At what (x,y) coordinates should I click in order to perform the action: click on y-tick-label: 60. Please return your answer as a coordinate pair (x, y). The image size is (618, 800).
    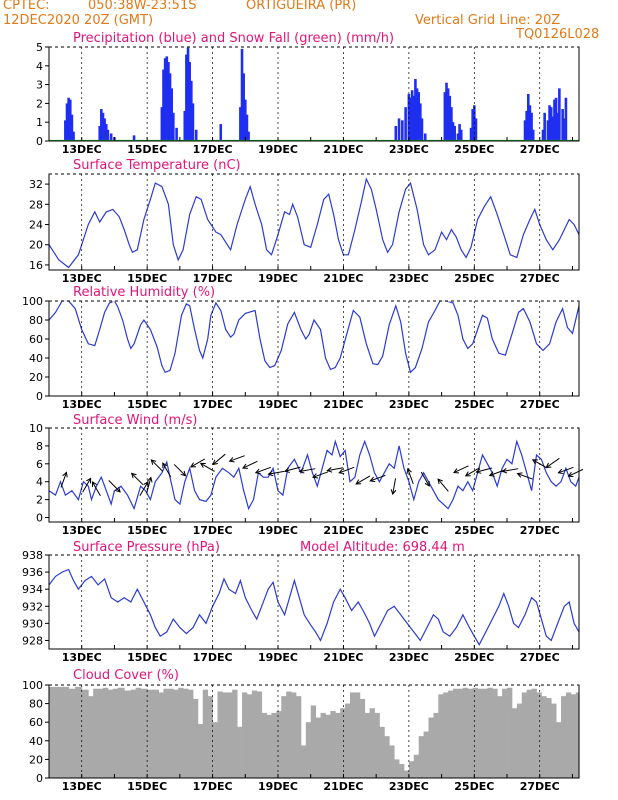
    Looking at the image, I should click on (36, 339).